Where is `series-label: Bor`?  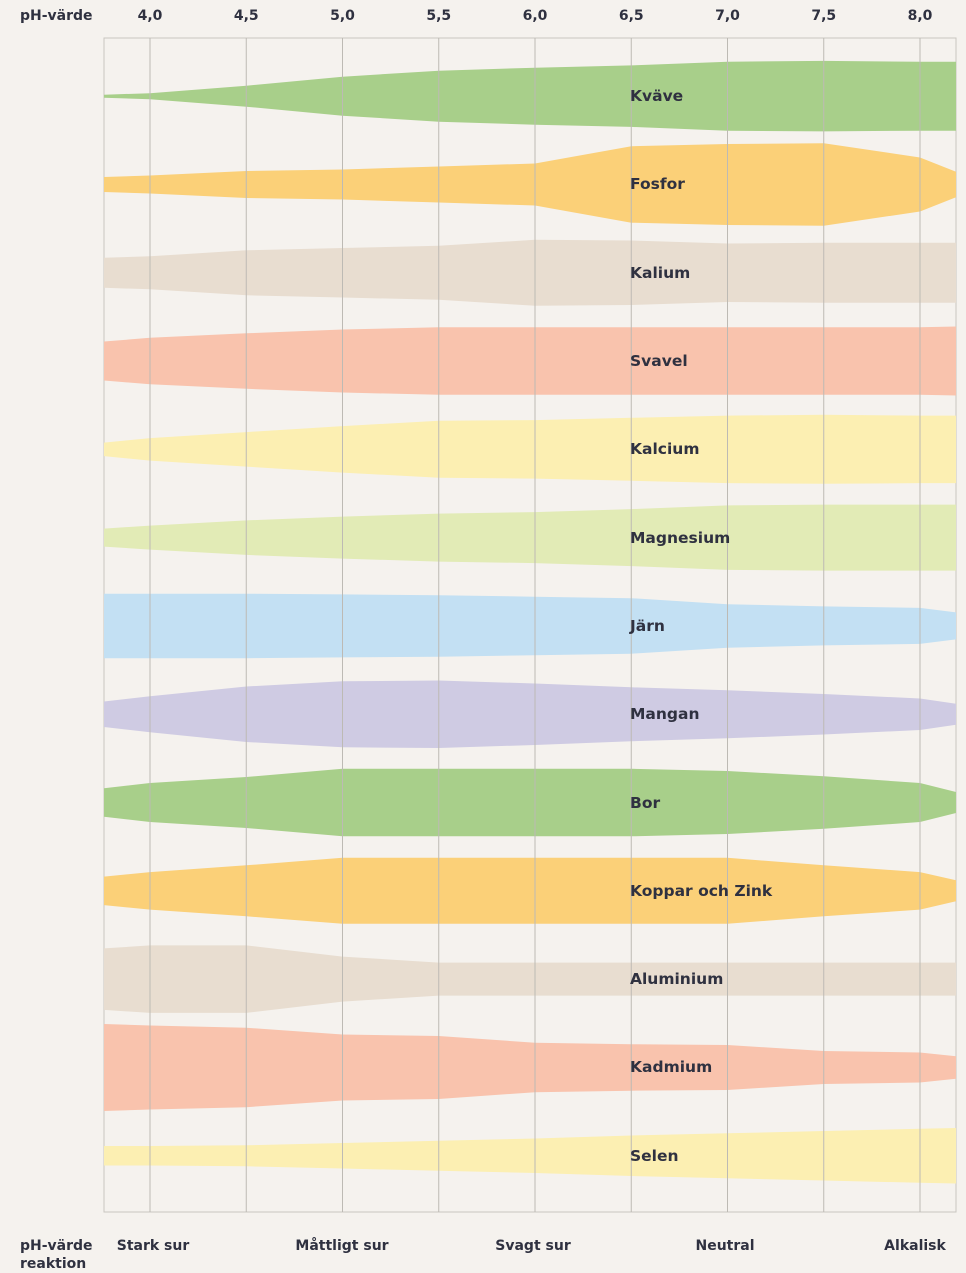 series-label: Bor is located at coordinates (645, 802).